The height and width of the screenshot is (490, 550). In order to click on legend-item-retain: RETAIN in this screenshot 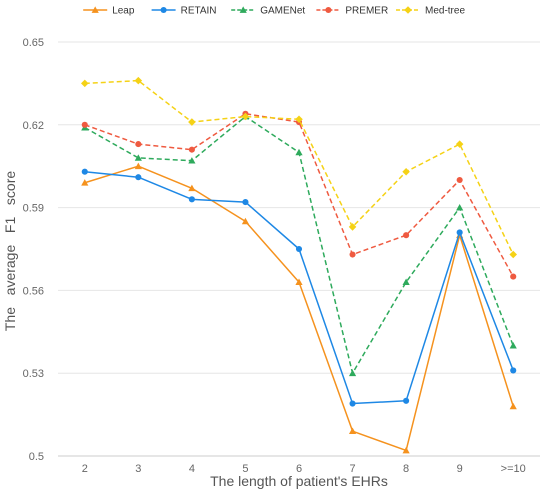, I will do `click(184, 11)`.